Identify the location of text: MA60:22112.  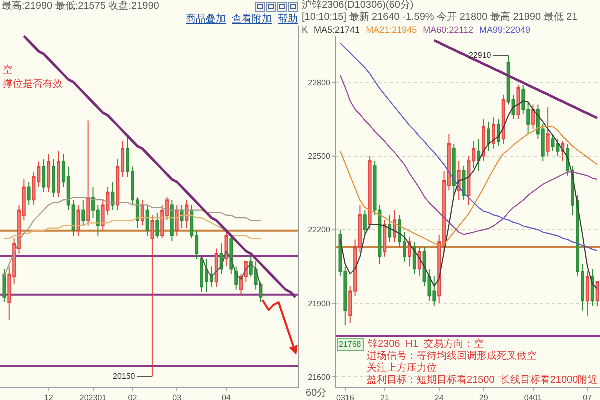
(448, 30).